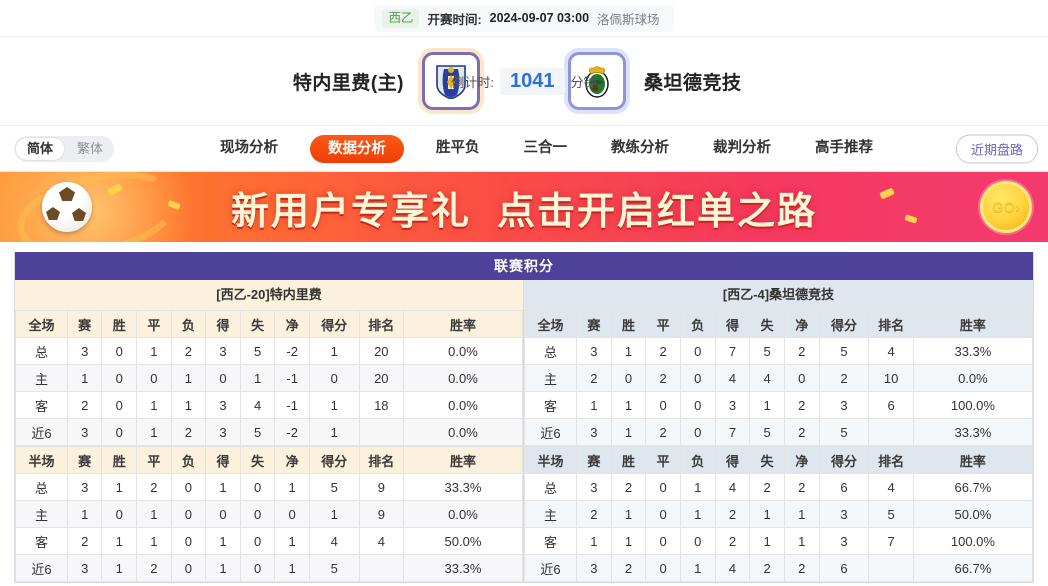 This screenshot has height=586, width=1048. I want to click on language-toggle: 简体 繁体, so click(64, 148).